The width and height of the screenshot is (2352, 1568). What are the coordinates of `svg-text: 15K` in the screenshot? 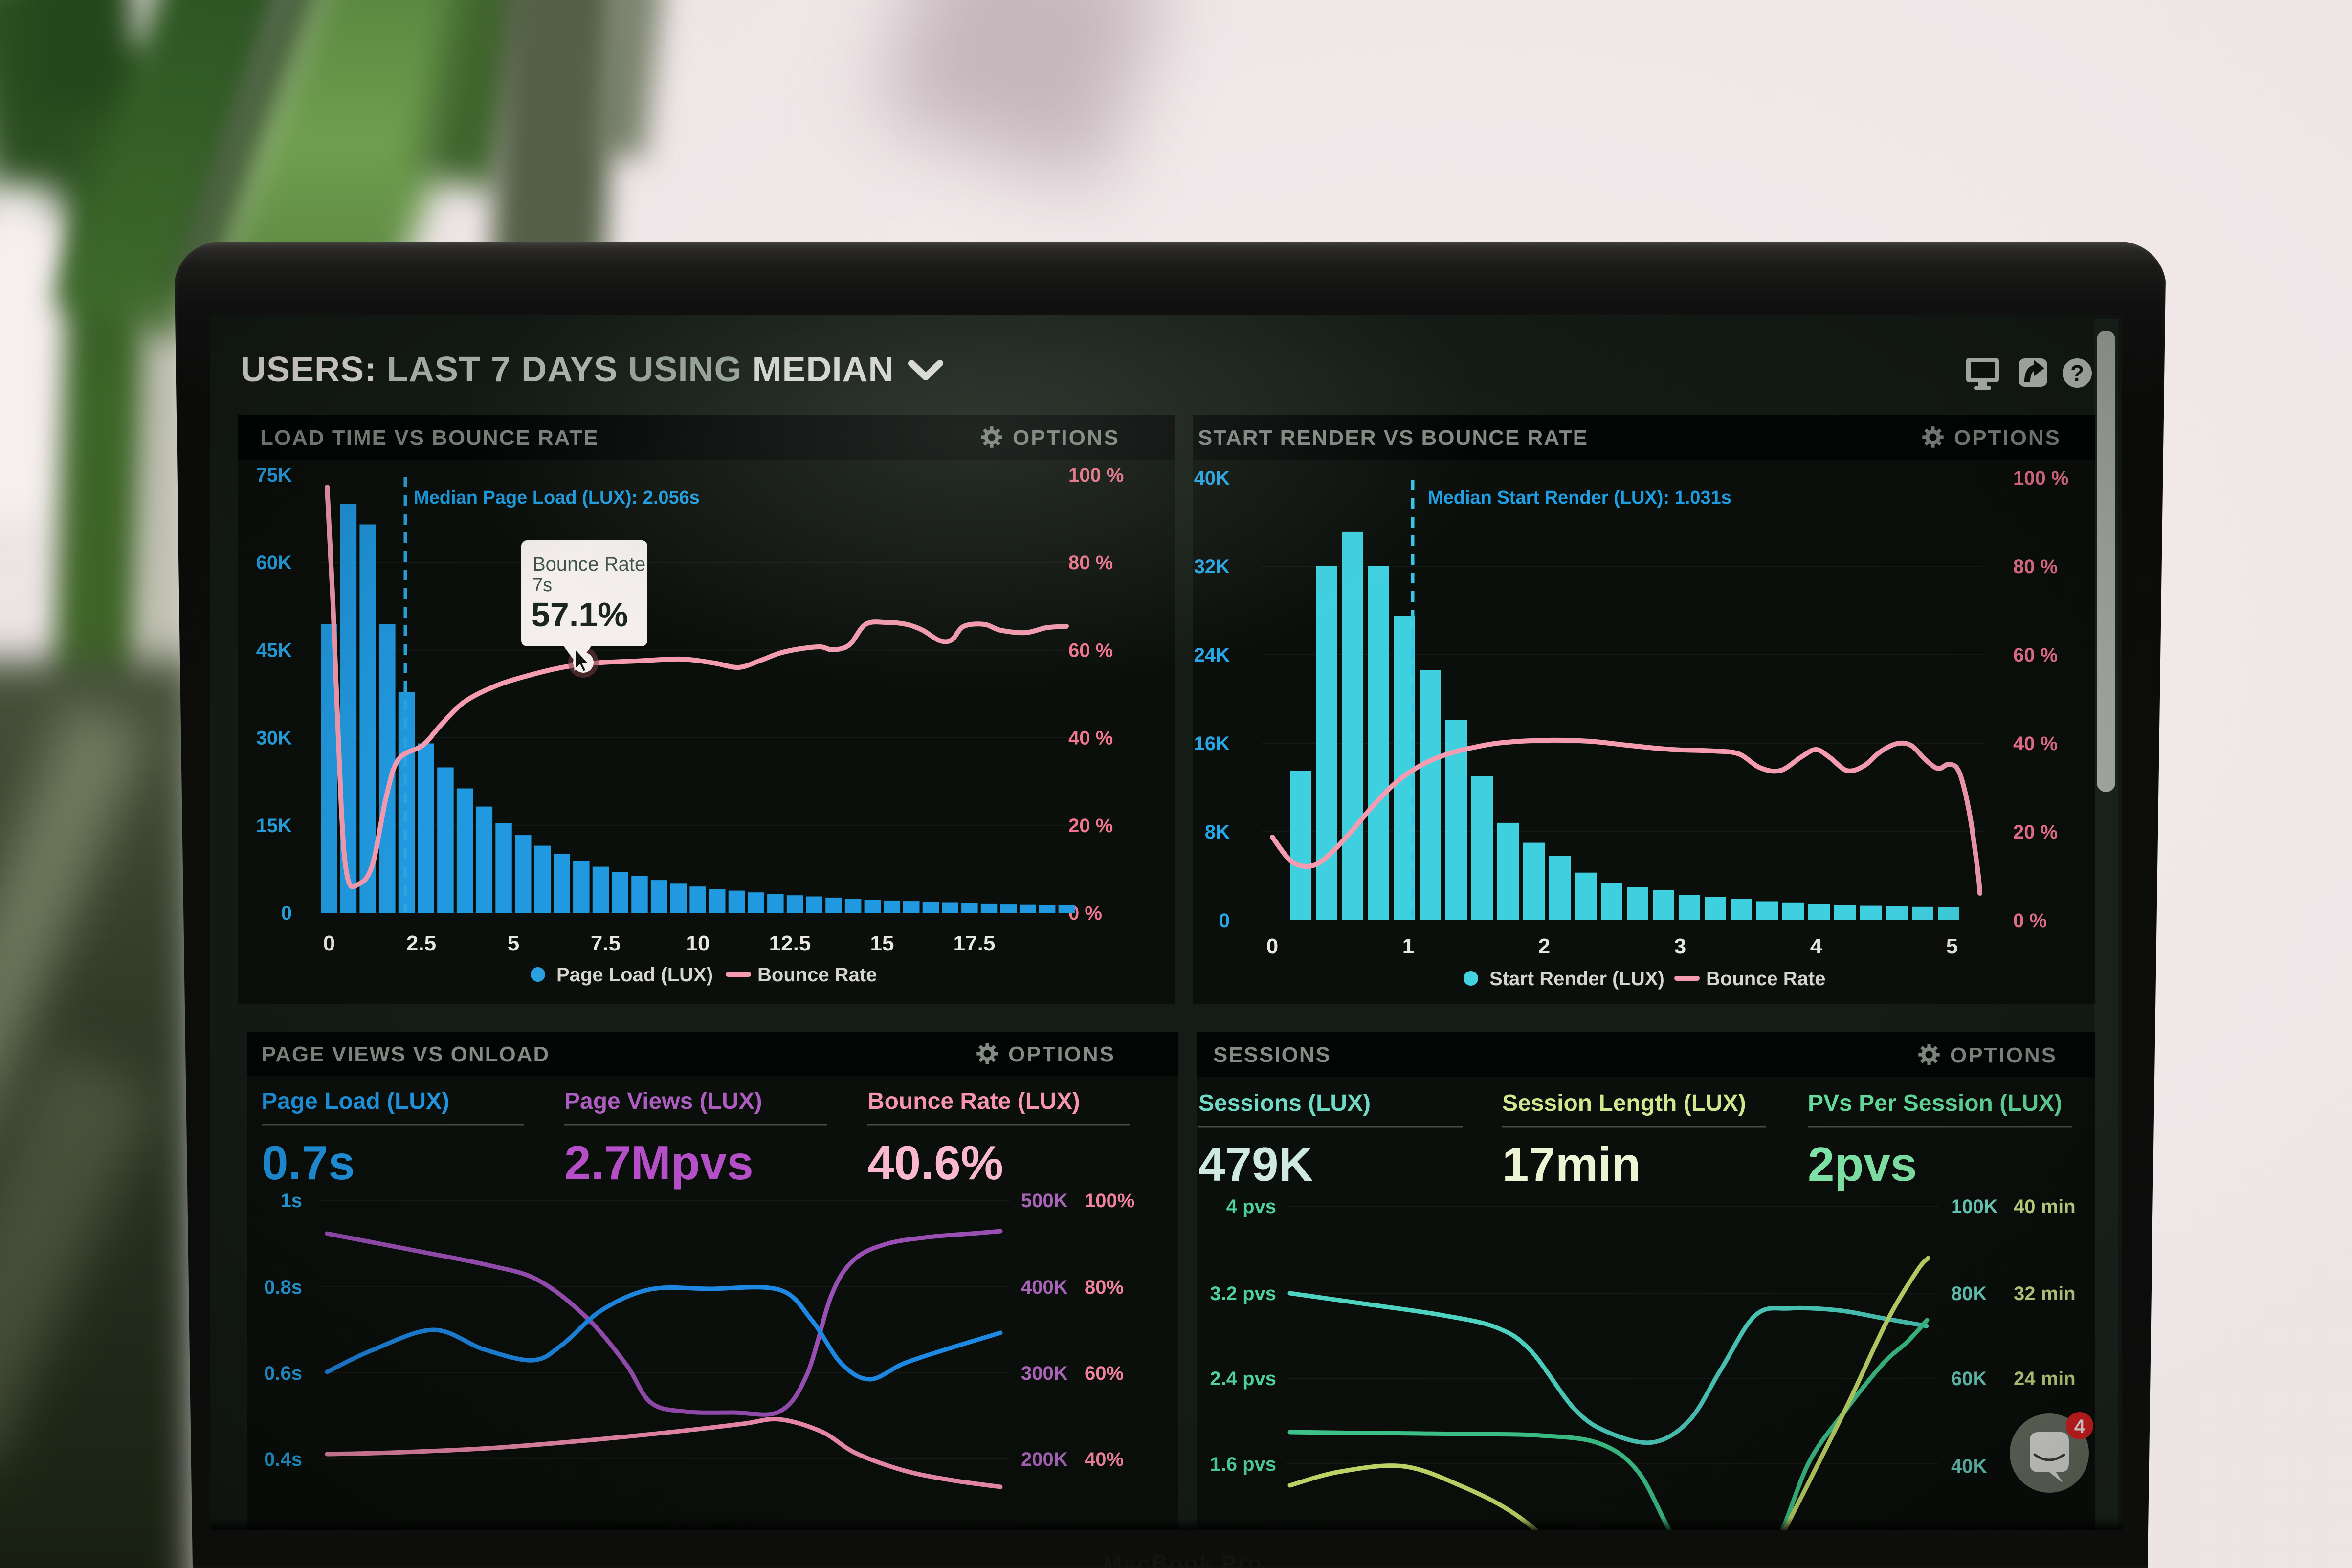 It's located at (274, 826).